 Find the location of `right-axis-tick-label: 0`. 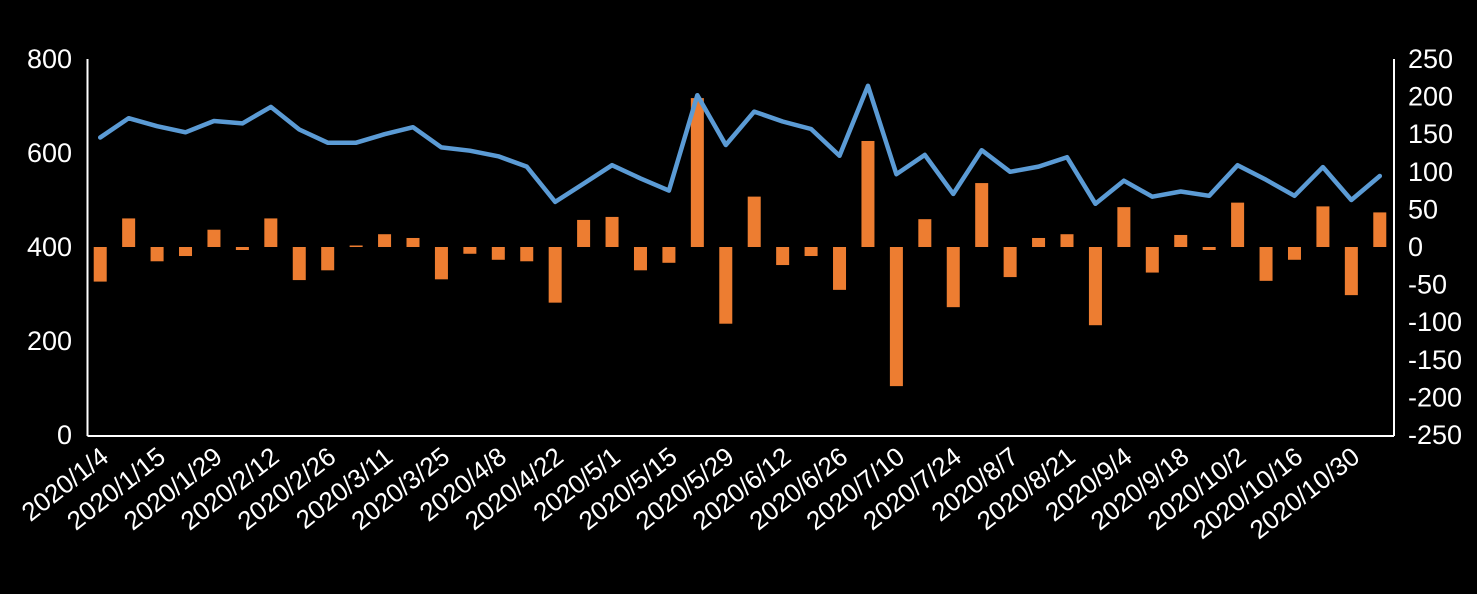

right-axis-tick-label: 0 is located at coordinates (1415, 247).